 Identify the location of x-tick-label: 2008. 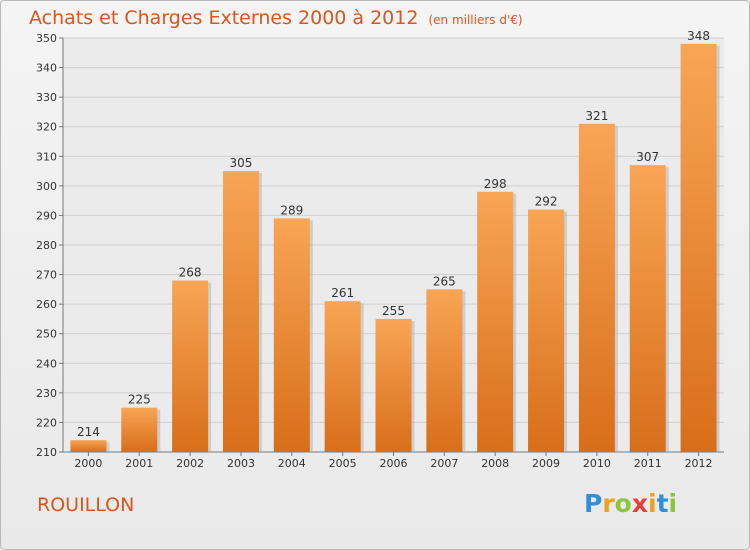
(495, 463).